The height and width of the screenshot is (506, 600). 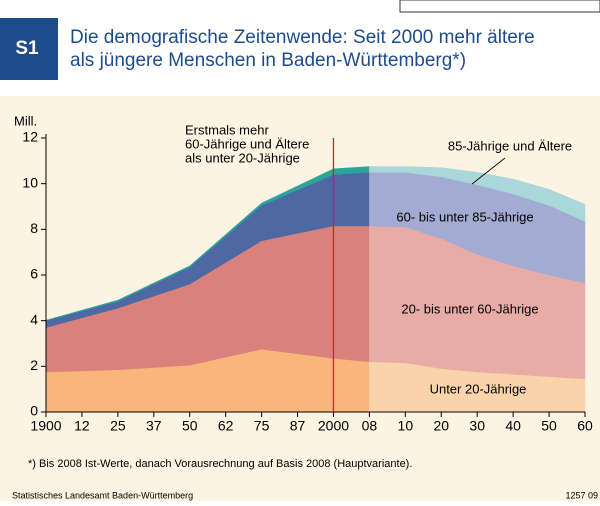 I want to click on series-label: 20- bis unter 60-Jährige, so click(x=469, y=308).